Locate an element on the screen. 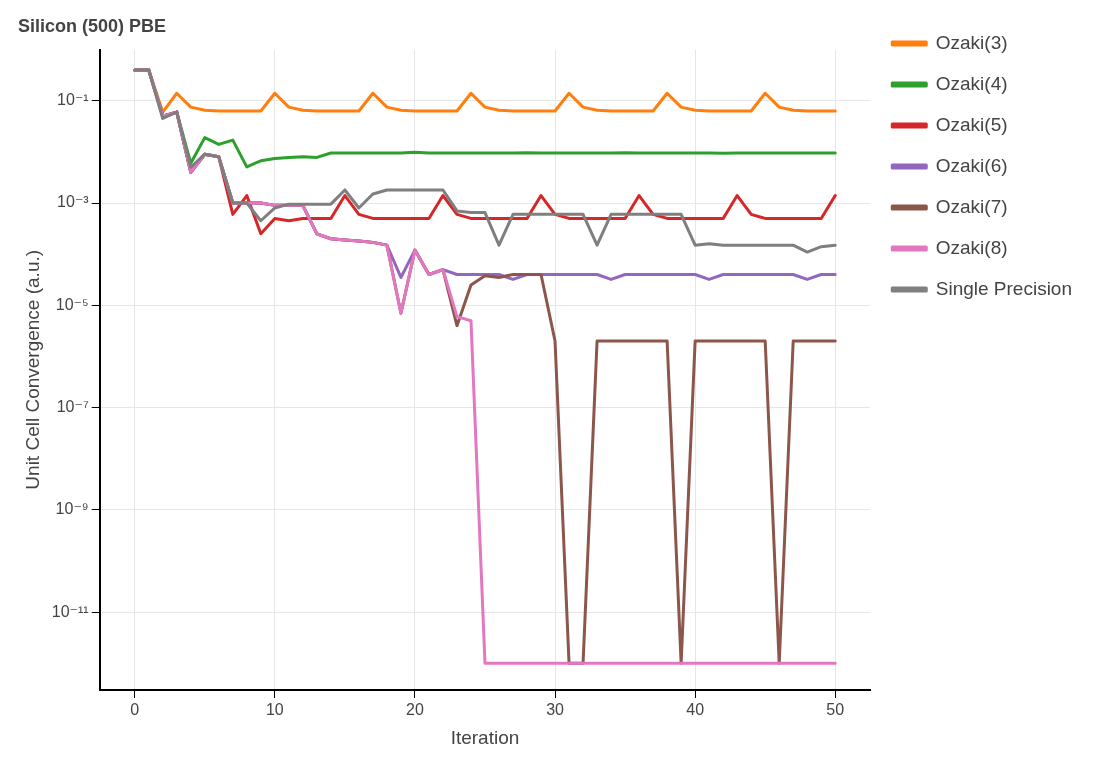  legend-label: Ozaki(3) is located at coordinates (971, 42).